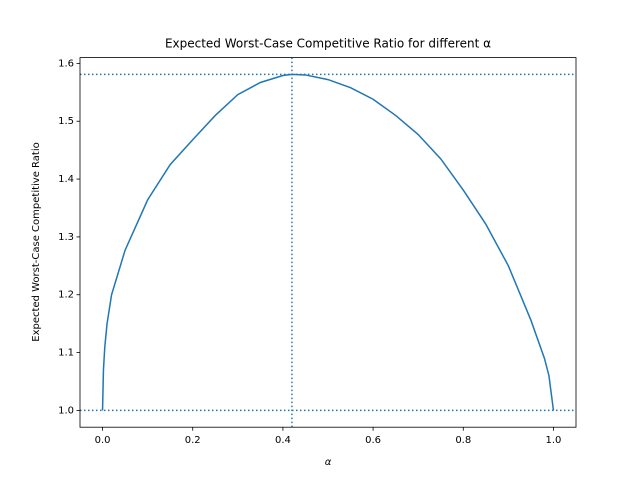 The height and width of the screenshot is (484, 640). I want to click on y-tick-label: 1.2, so click(66, 295).